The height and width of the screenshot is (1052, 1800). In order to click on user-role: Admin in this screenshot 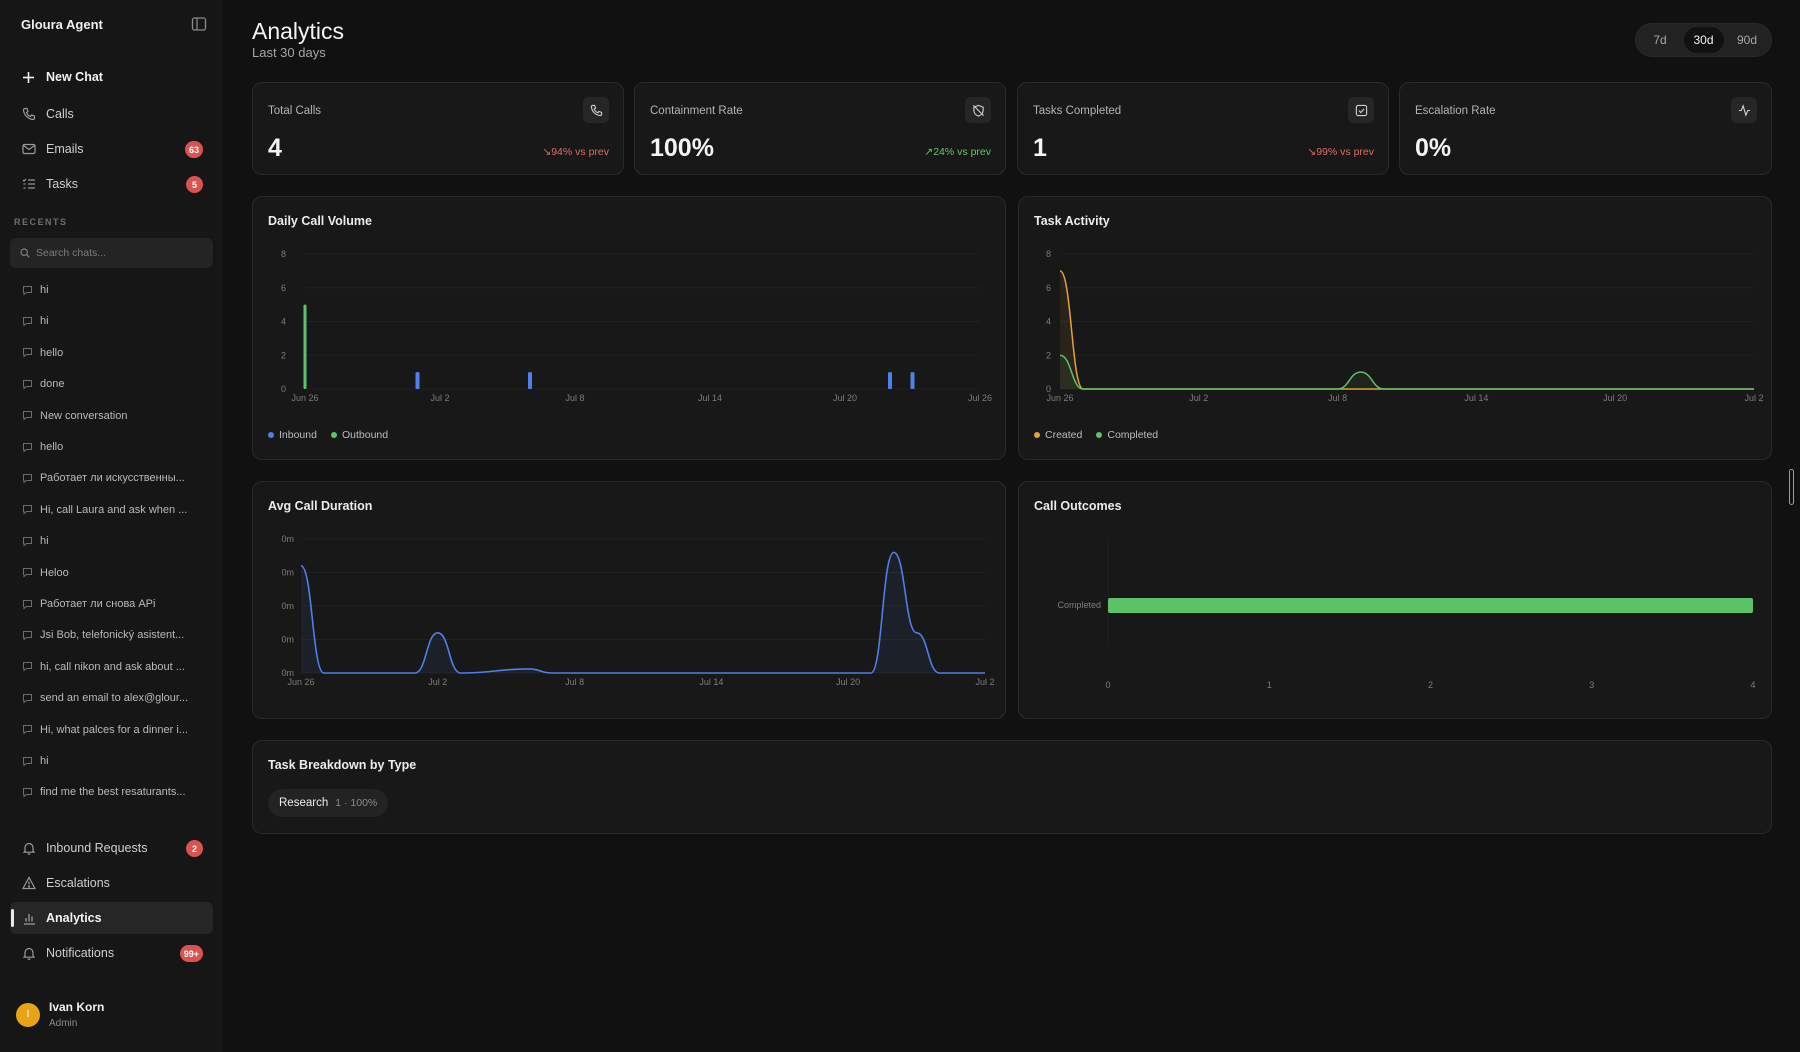, I will do `click(63, 1023)`.